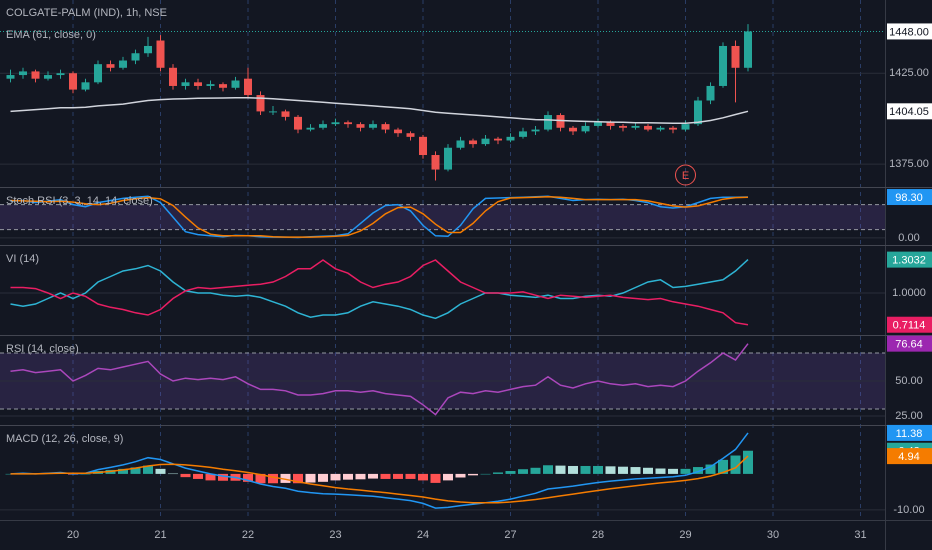  What do you see at coordinates (598, 535) in the screenshot?
I see `x-tick-label: 28` at bounding box center [598, 535].